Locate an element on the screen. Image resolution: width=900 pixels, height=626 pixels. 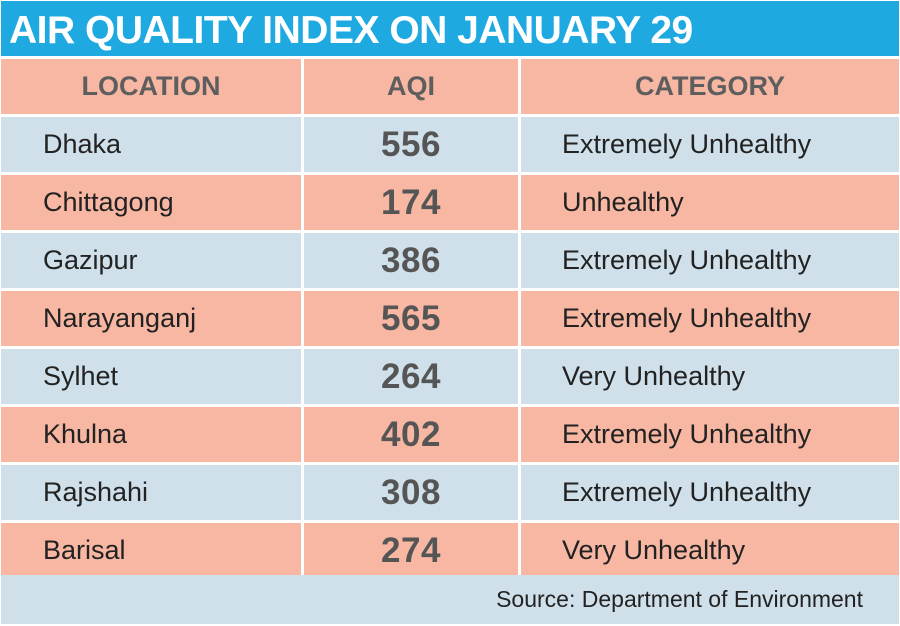
location-cell: Barisal is located at coordinates (151, 550).